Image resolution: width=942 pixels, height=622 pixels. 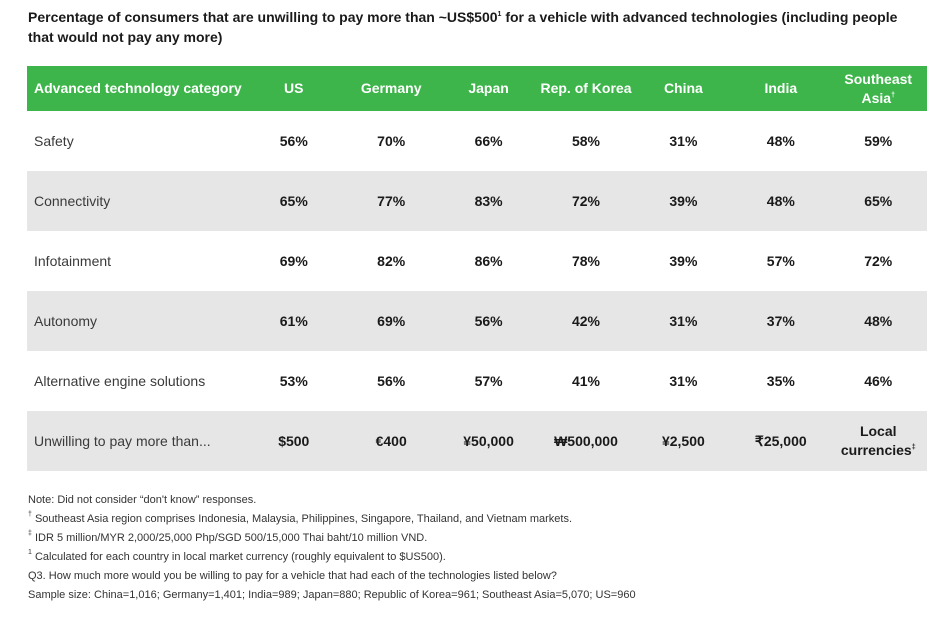 I want to click on table-cell: ₹25,000, so click(x=781, y=441).